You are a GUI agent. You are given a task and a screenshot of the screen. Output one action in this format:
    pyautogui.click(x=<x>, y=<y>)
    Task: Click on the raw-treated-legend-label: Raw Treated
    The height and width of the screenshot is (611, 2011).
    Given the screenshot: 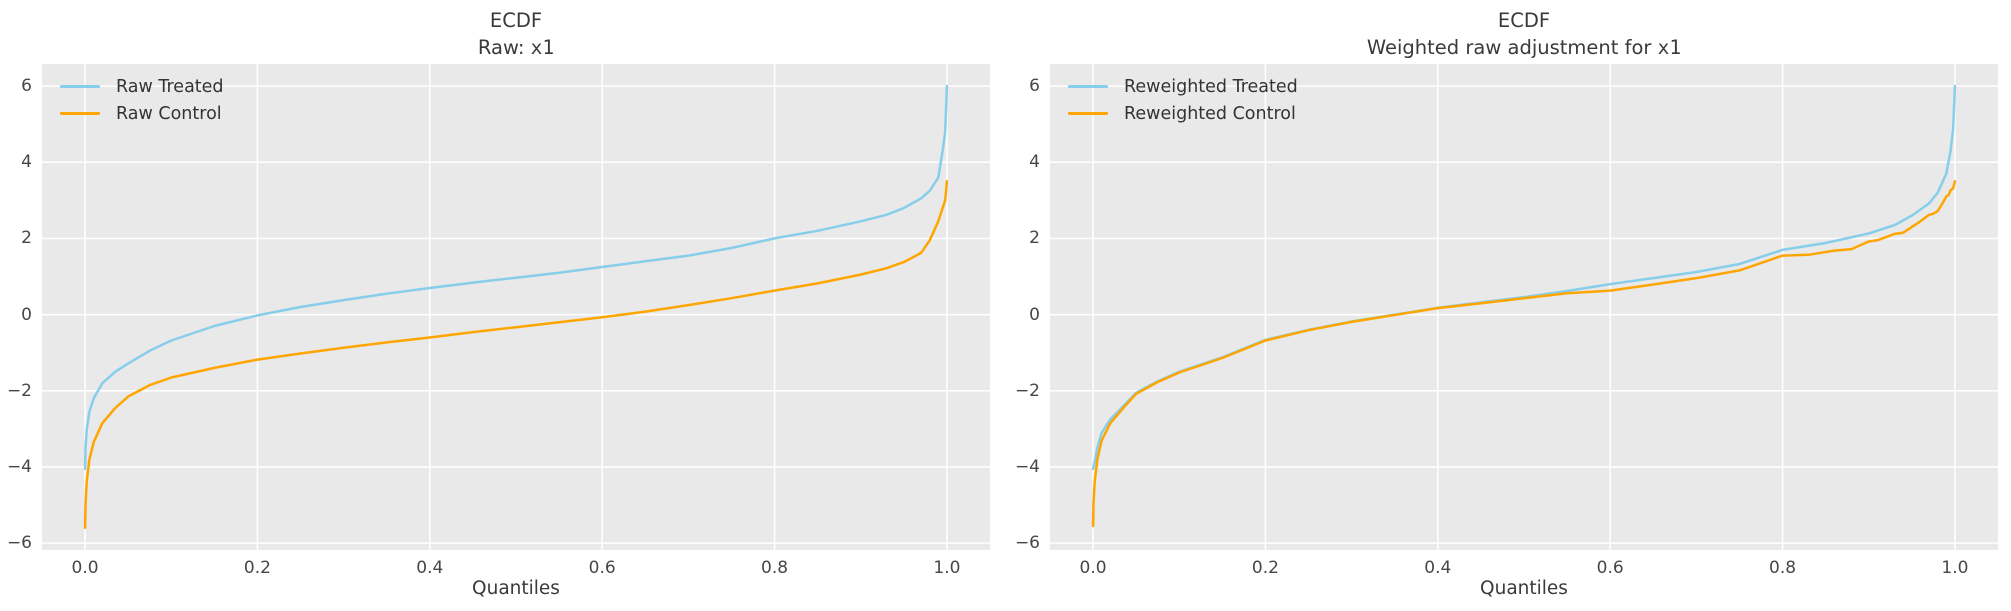 What is the action you would take?
    pyautogui.click(x=170, y=86)
    